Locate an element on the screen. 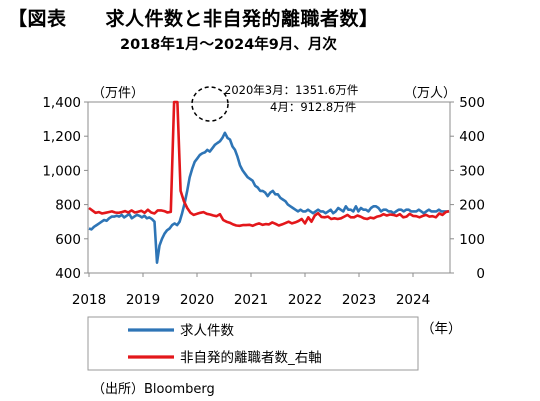 The height and width of the screenshot is (401, 540). left-axis-unit: （万件） is located at coordinates (118, 93).